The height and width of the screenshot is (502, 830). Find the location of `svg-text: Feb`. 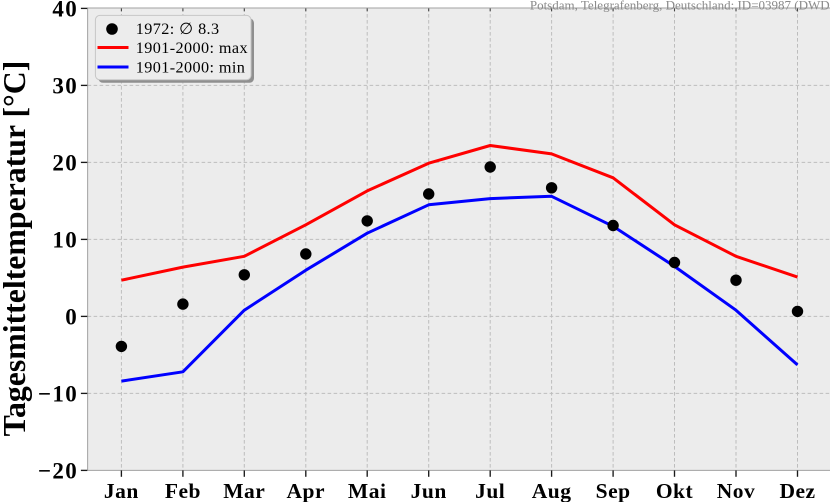

svg-text: Feb is located at coordinates (183, 490).